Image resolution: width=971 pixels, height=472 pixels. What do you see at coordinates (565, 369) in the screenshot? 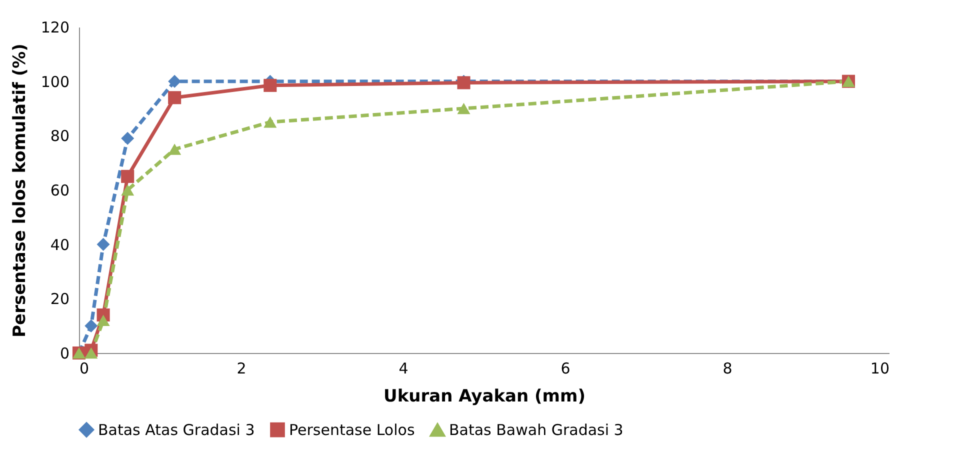
I see `x-tick-label: 6` at bounding box center [565, 369].